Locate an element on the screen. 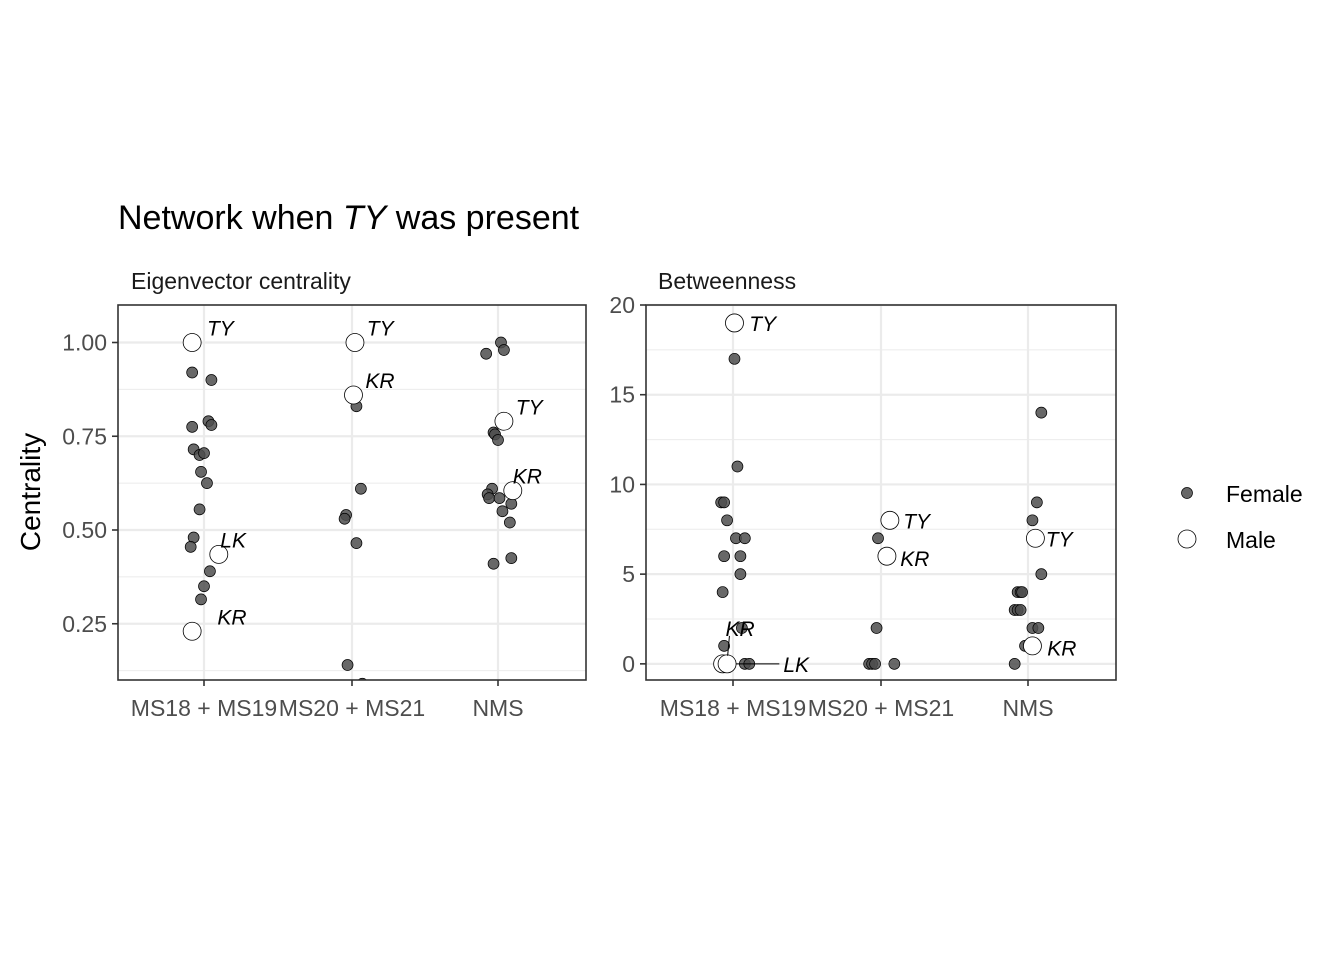 The image size is (1344, 960). y-tick-label: 0 is located at coordinates (628, 664).